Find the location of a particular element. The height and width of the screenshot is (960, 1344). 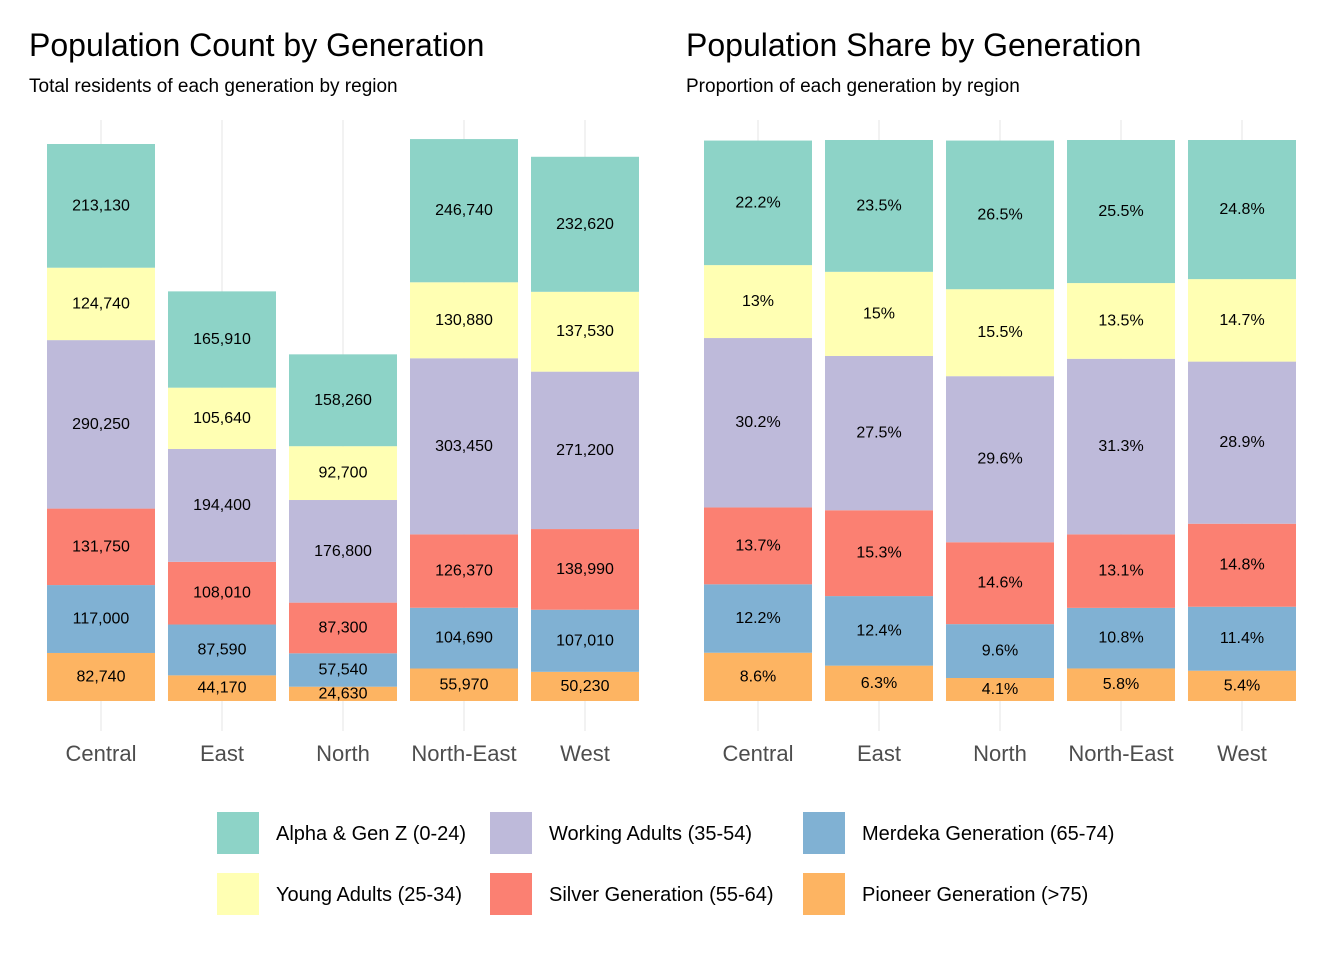

count-bar-label-north-young-adults-25-34: 92,700 is located at coordinates (343, 473).